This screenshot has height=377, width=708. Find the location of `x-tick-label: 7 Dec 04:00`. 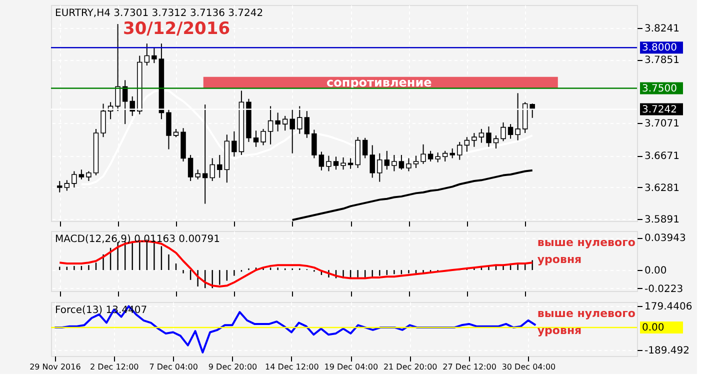

x-tick-label: 7 Dec 04:00 is located at coordinates (173, 367).